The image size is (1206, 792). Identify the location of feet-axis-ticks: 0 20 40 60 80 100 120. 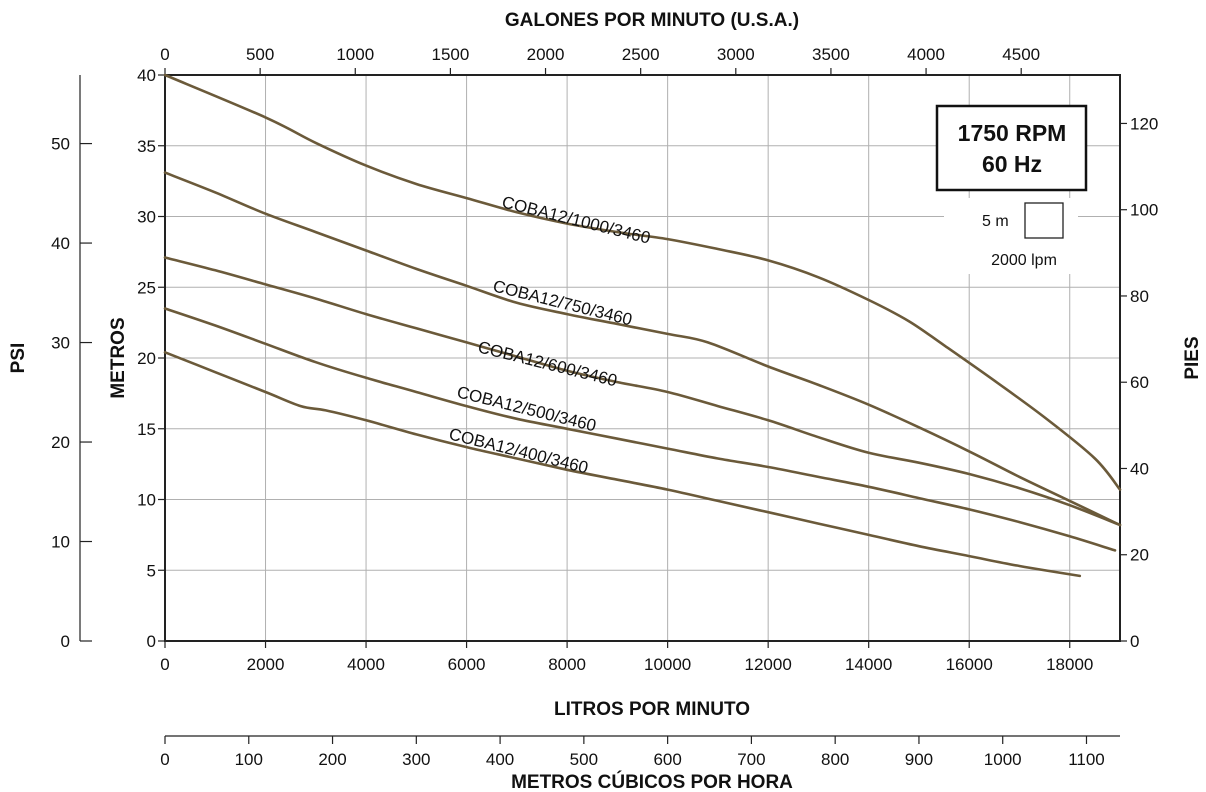
(1139, 382).